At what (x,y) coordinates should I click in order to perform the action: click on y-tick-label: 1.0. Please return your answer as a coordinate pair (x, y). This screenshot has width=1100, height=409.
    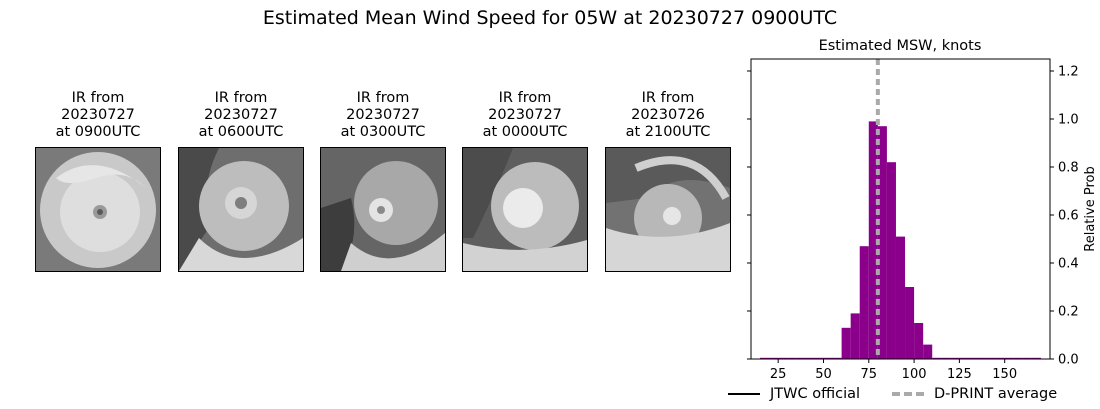
    Looking at the image, I should click on (1068, 120).